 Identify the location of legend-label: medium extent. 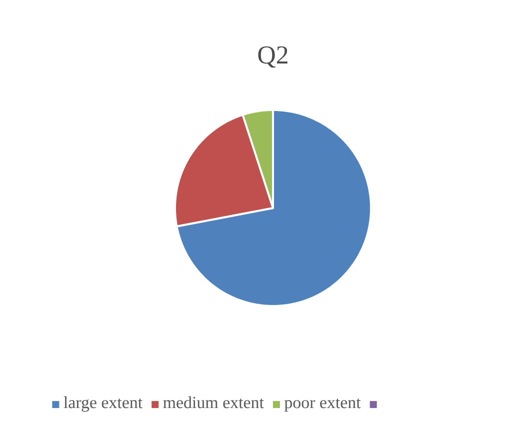
(213, 402).